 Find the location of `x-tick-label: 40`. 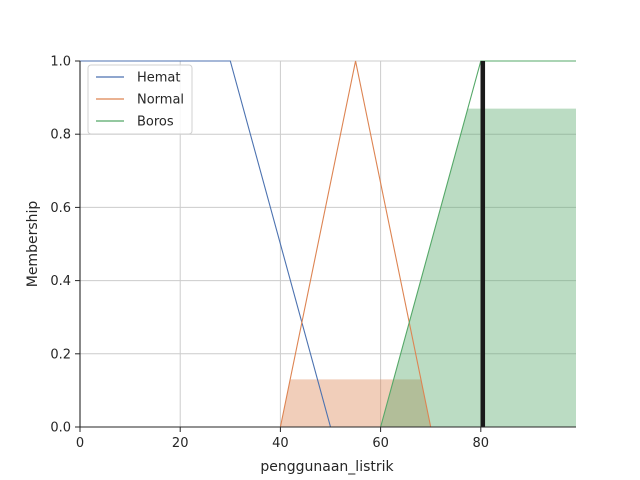

x-tick-label: 40 is located at coordinates (280, 443).